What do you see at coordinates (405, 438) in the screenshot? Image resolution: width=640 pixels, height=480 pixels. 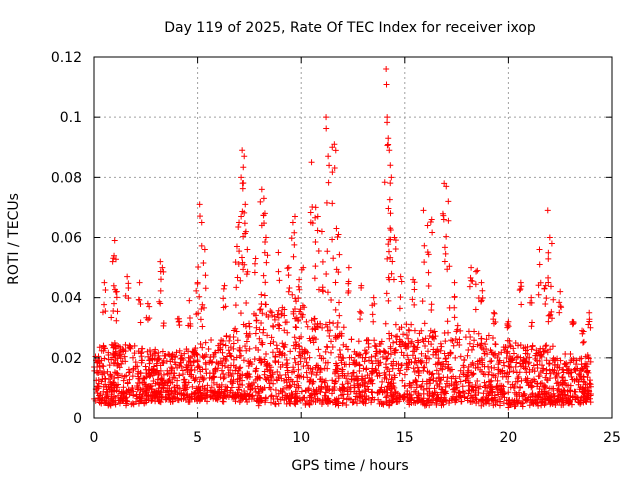 I see `x-tick-label: 15` at bounding box center [405, 438].